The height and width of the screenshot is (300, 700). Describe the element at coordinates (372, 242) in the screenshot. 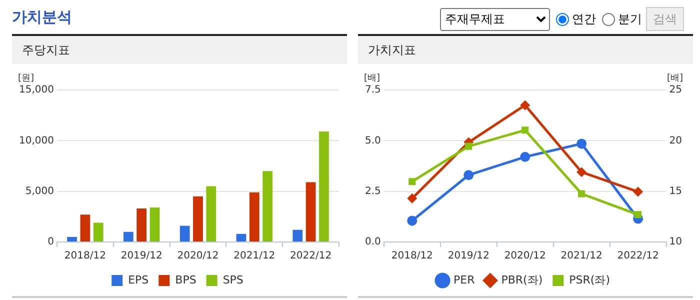

I see `y-tick-label: 0.0` at that location.